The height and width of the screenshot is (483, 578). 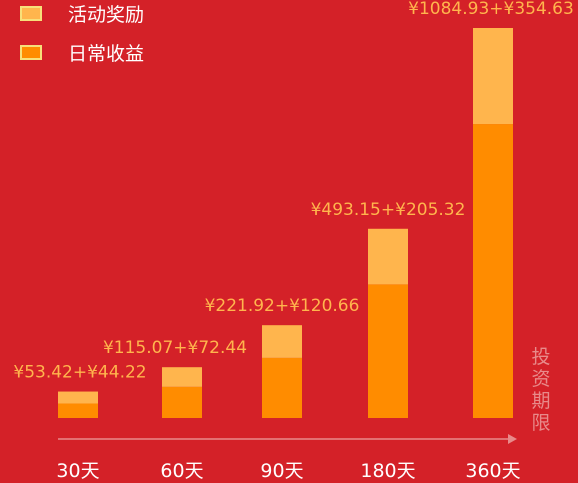 I want to click on legend-swatch-activity-reward, so click(x=31, y=13).